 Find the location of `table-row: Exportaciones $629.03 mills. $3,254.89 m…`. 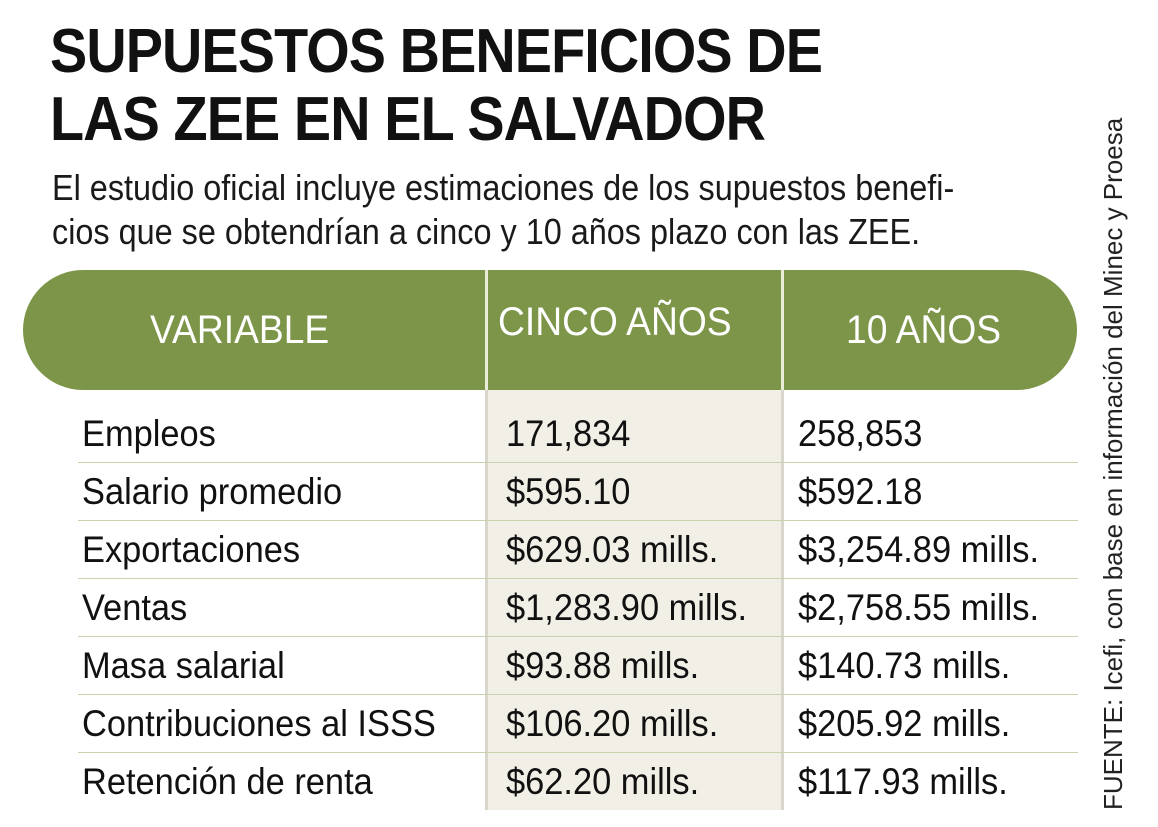

table-row: Exportaciones $629.03 mills. $3,254.89 m… is located at coordinates (578, 550).